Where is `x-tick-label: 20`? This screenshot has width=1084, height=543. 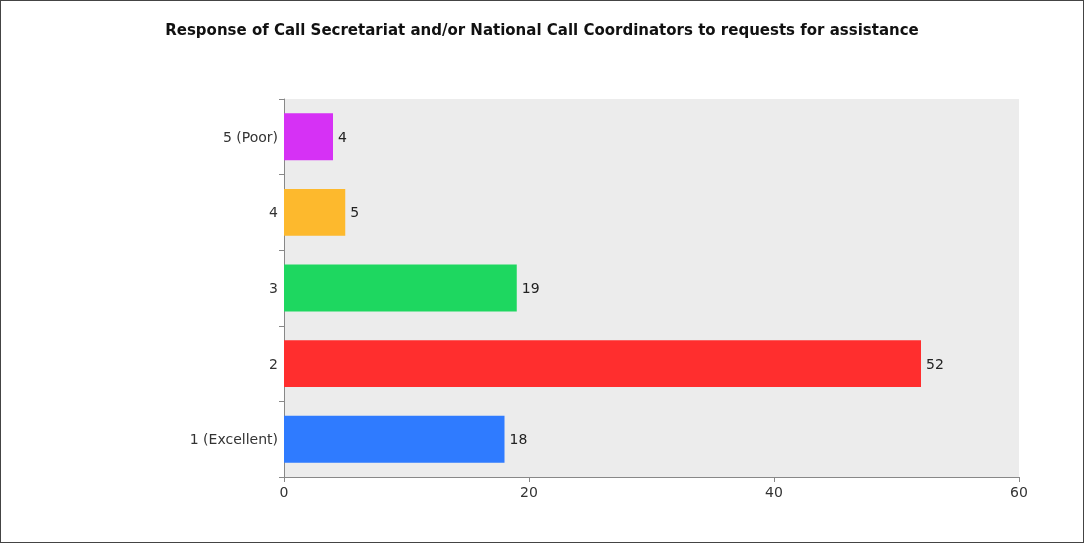 x-tick-label: 20 is located at coordinates (529, 492).